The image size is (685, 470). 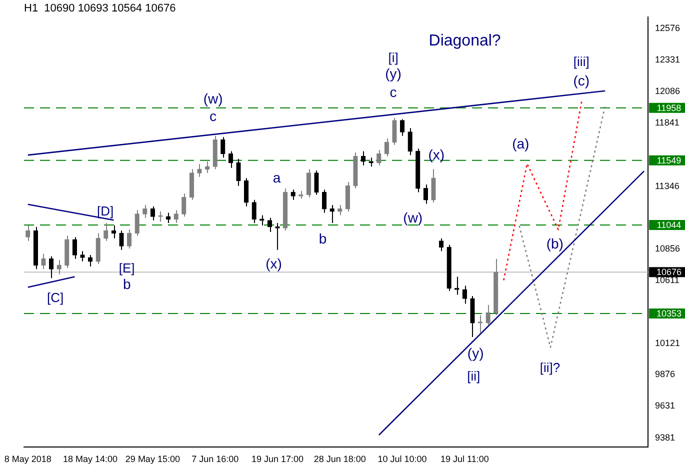 I want to click on annotation: [D], so click(x=105, y=211).